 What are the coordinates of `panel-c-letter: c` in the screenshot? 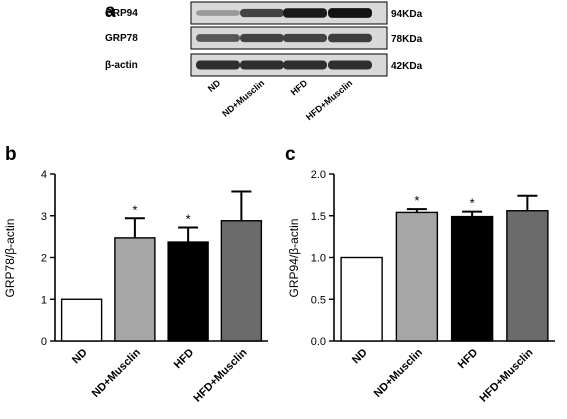 It's located at (290, 154).